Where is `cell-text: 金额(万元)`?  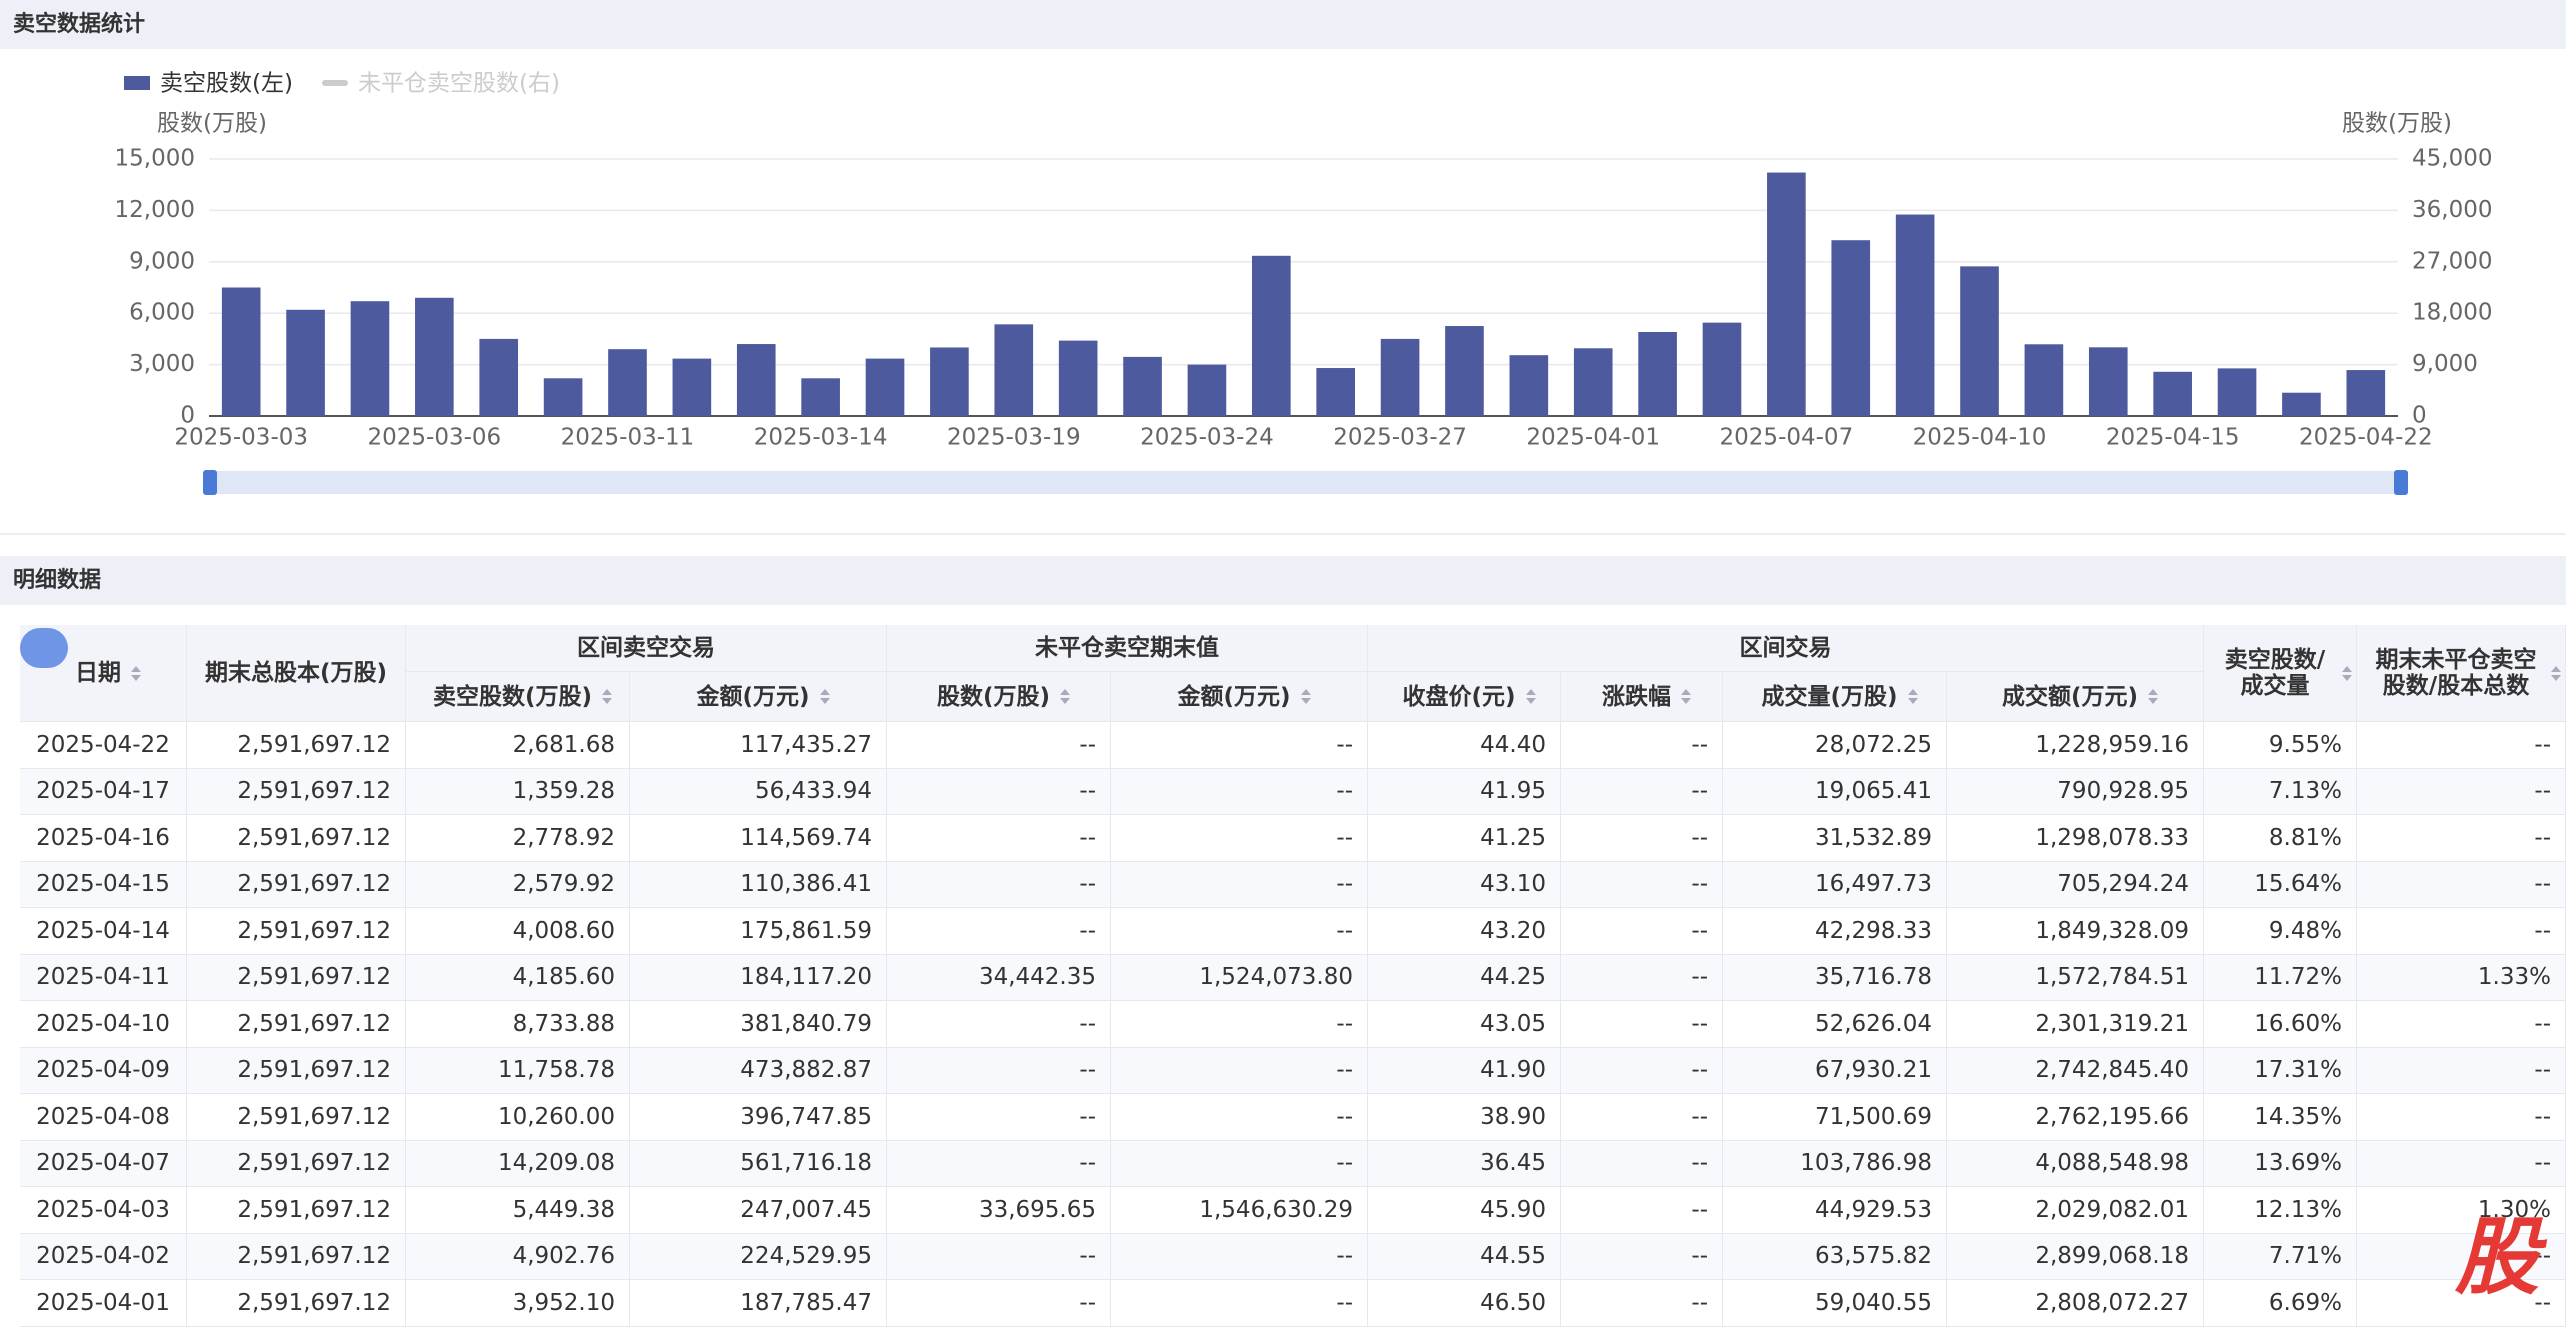
cell-text: 金额(万元) is located at coordinates (1234, 696).